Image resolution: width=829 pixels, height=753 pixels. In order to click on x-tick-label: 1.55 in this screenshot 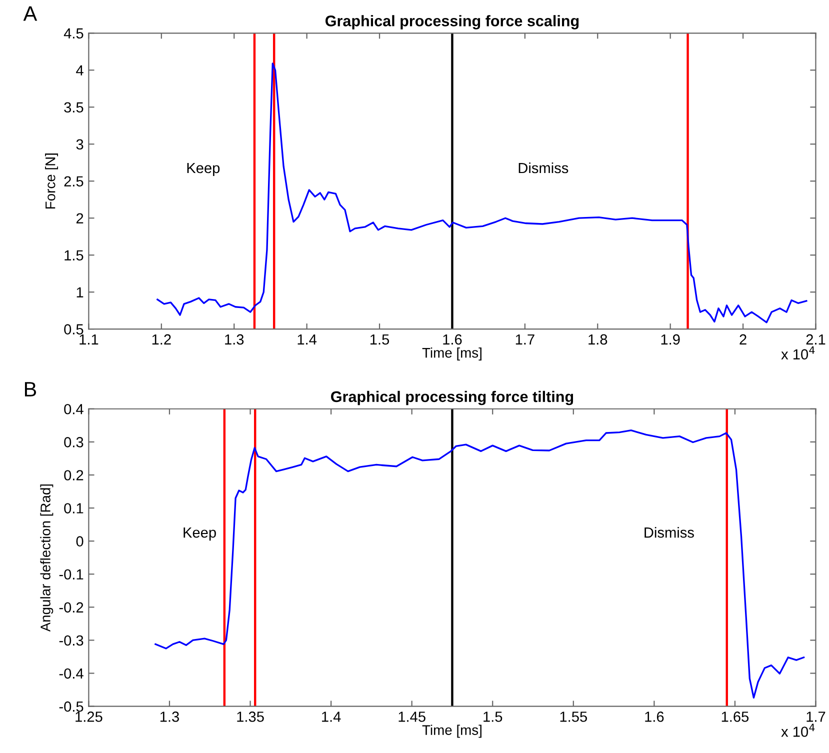, I will do `click(573, 717)`.